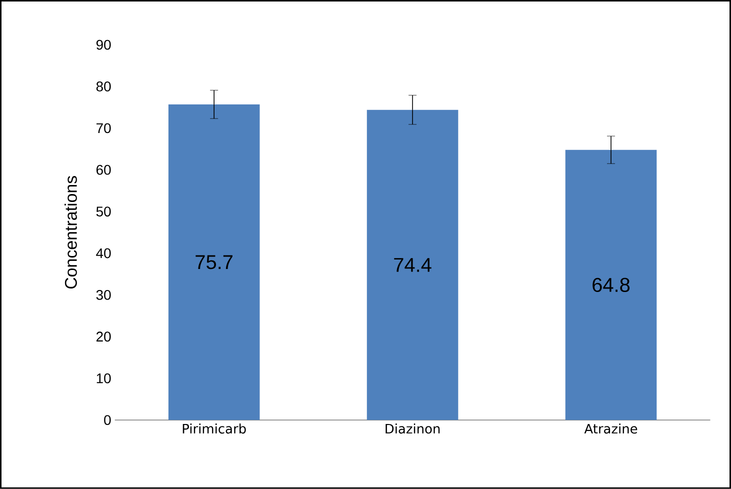 The width and height of the screenshot is (731, 489). I want to click on data-label: 75.7, so click(214, 262).